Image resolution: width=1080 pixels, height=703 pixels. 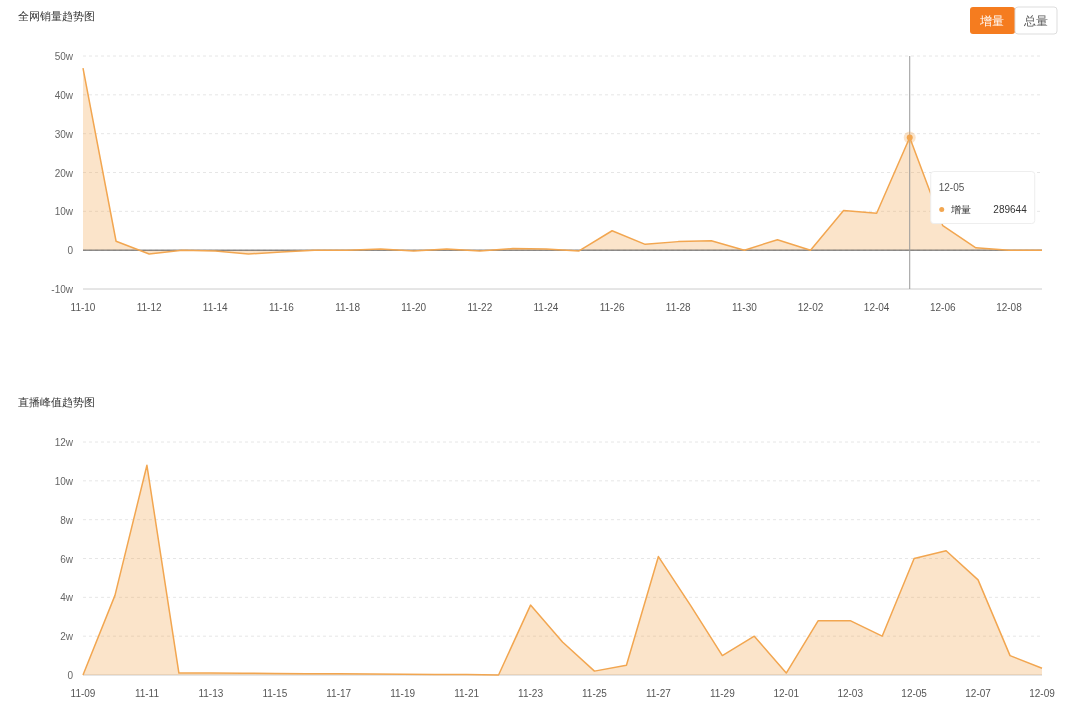 I want to click on x-tick-label: 11-25, so click(x=595, y=693).